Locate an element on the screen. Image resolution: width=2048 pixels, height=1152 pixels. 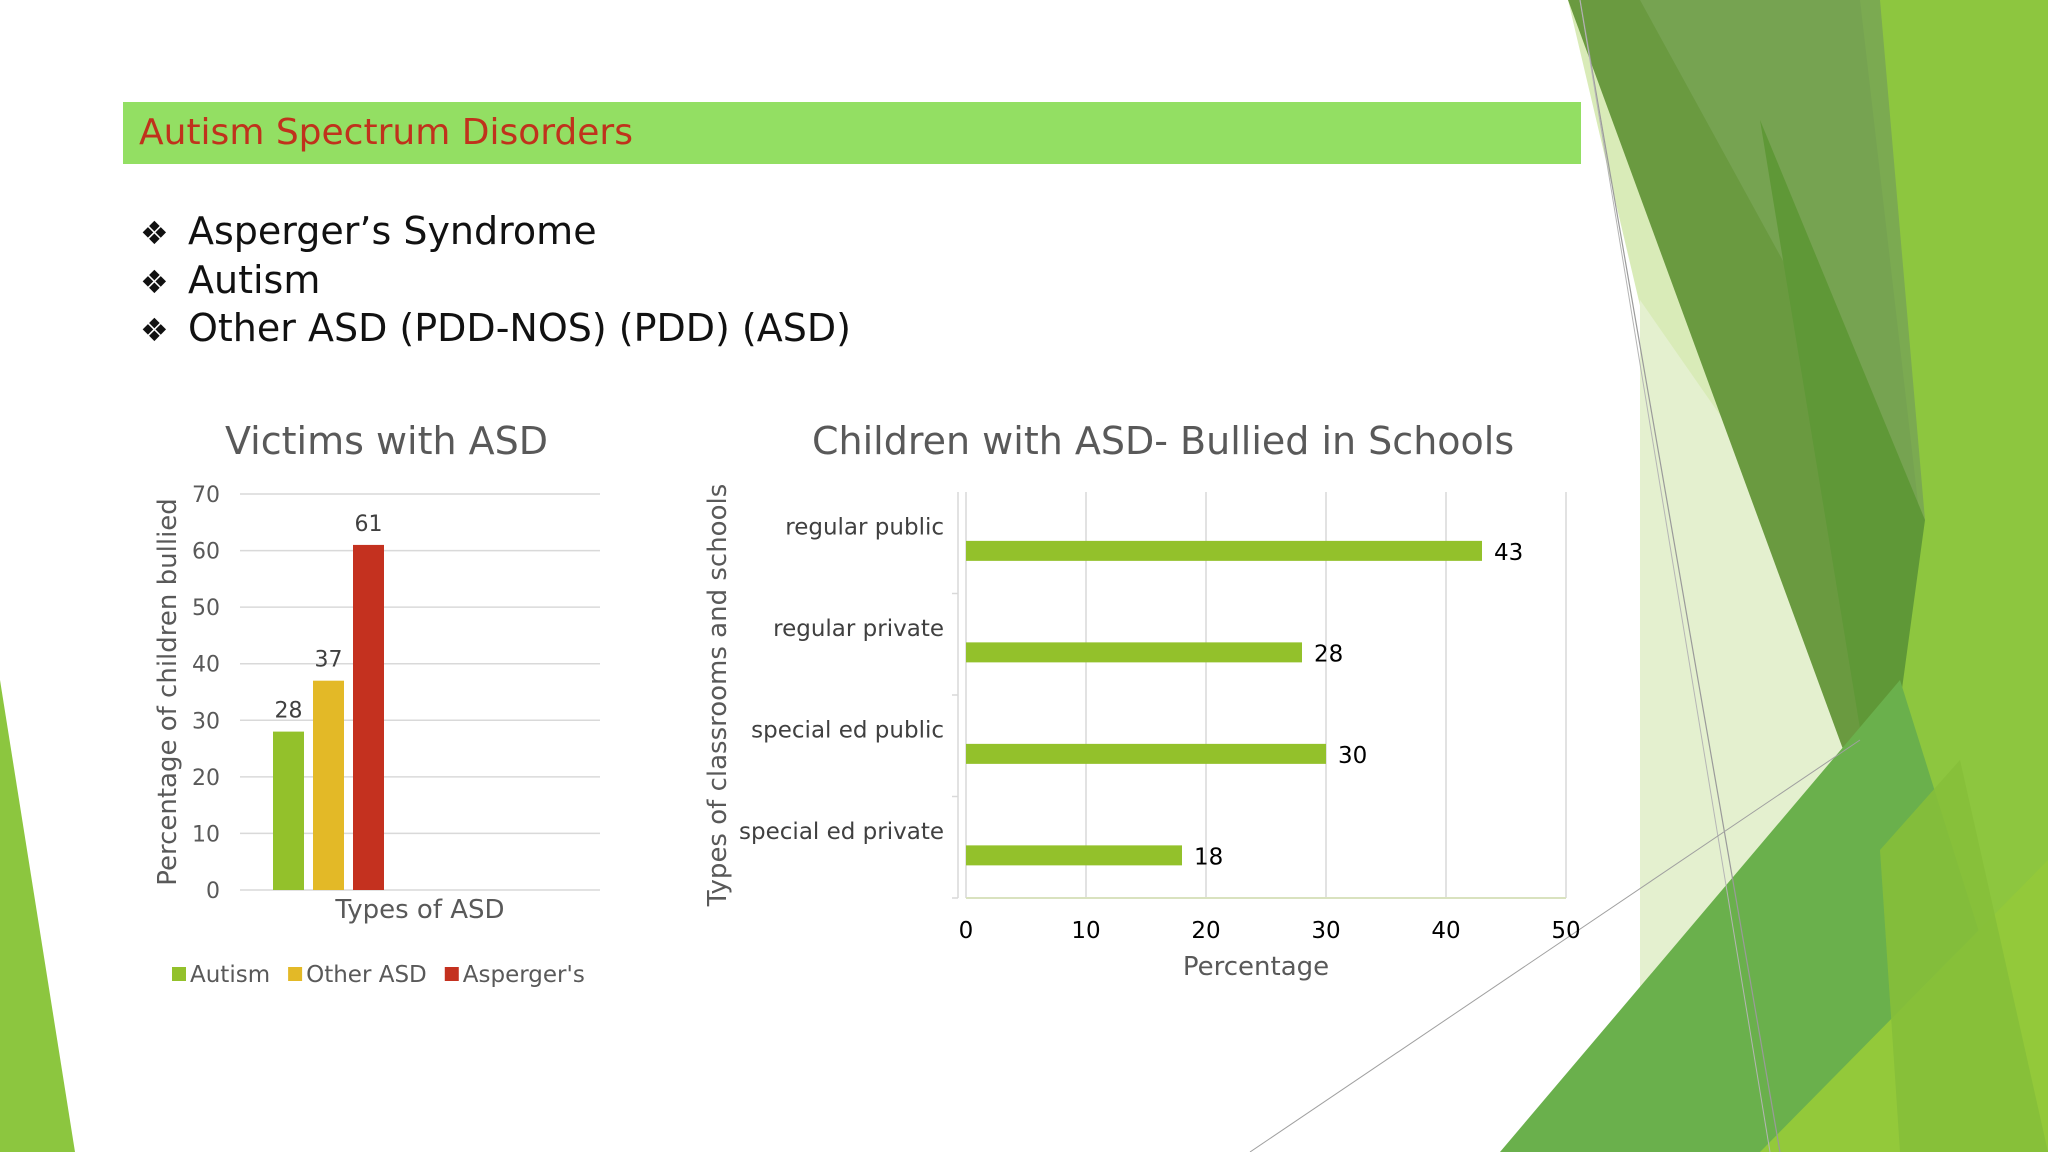
bar-special-ed-private is located at coordinates (1074, 855).